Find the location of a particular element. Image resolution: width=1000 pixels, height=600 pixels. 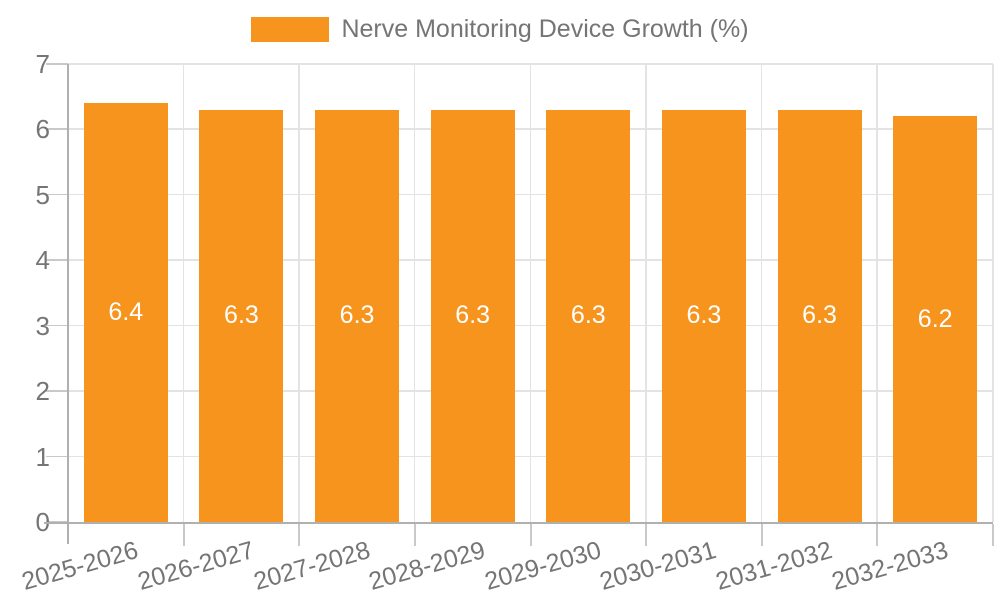

y-axis-tick-label: 1 is located at coordinates (42, 456).